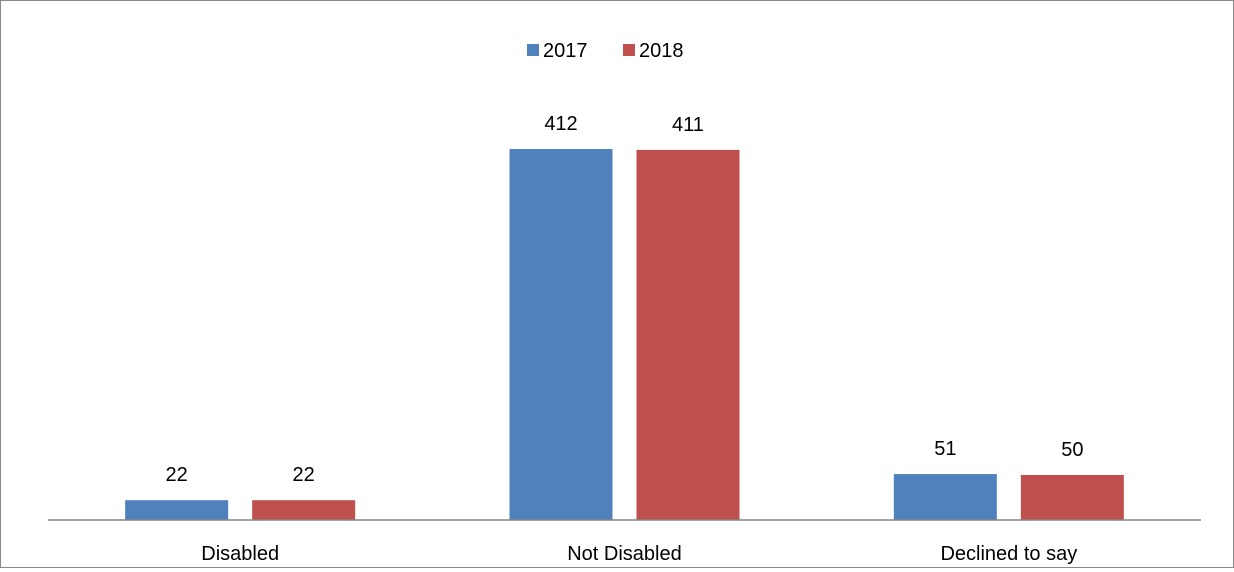 The width and height of the screenshot is (1234, 572). I want to click on x-tick-label: Not Disabled, so click(624, 554).